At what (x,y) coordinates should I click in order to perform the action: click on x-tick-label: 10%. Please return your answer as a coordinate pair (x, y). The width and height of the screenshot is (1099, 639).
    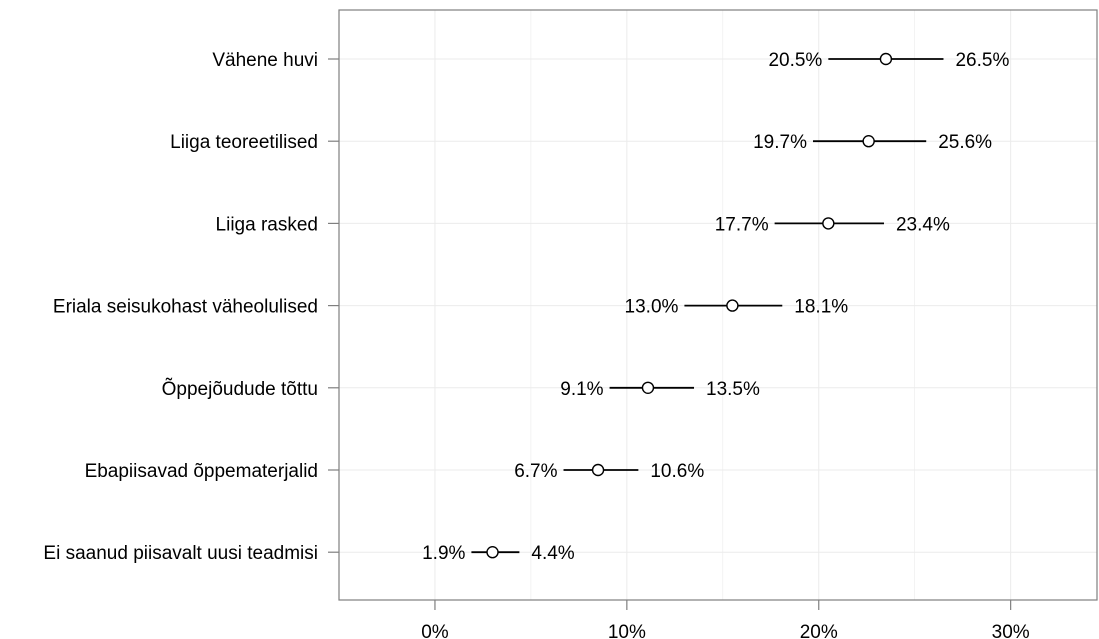
    Looking at the image, I should click on (627, 630).